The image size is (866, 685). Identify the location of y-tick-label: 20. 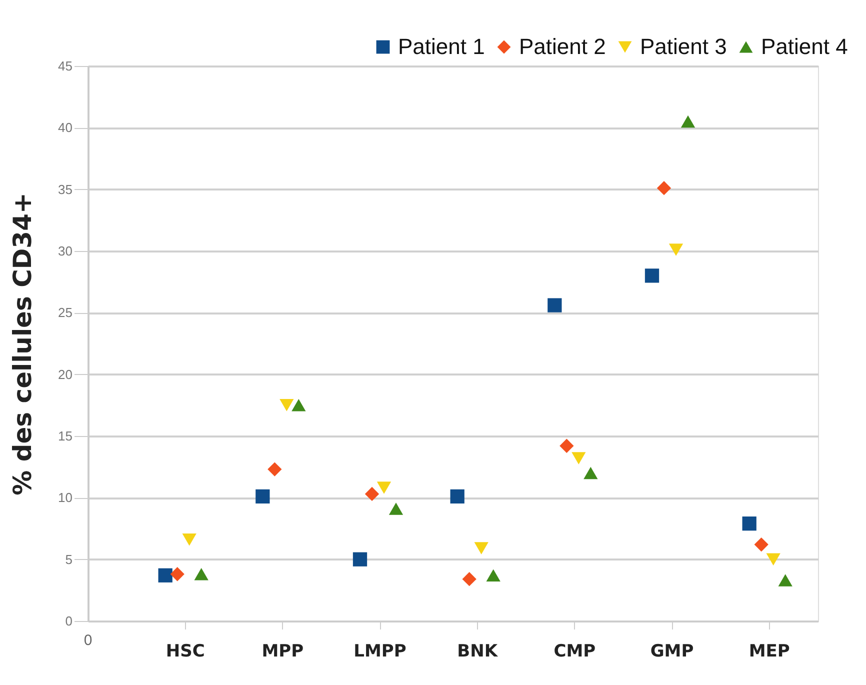
(65, 374).